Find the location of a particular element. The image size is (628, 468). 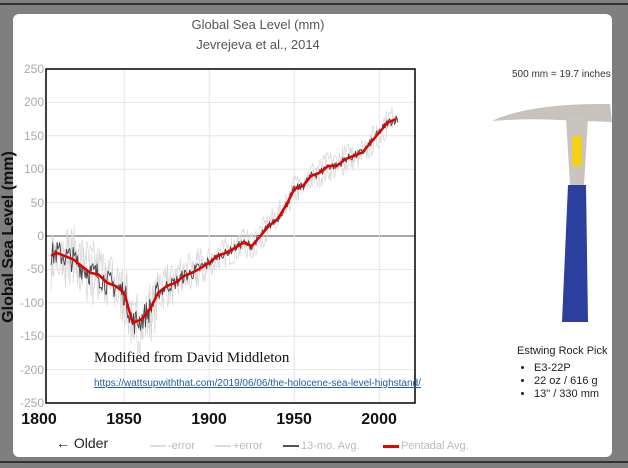

legend-13mo: 13-mo. Avg. is located at coordinates (321, 446).